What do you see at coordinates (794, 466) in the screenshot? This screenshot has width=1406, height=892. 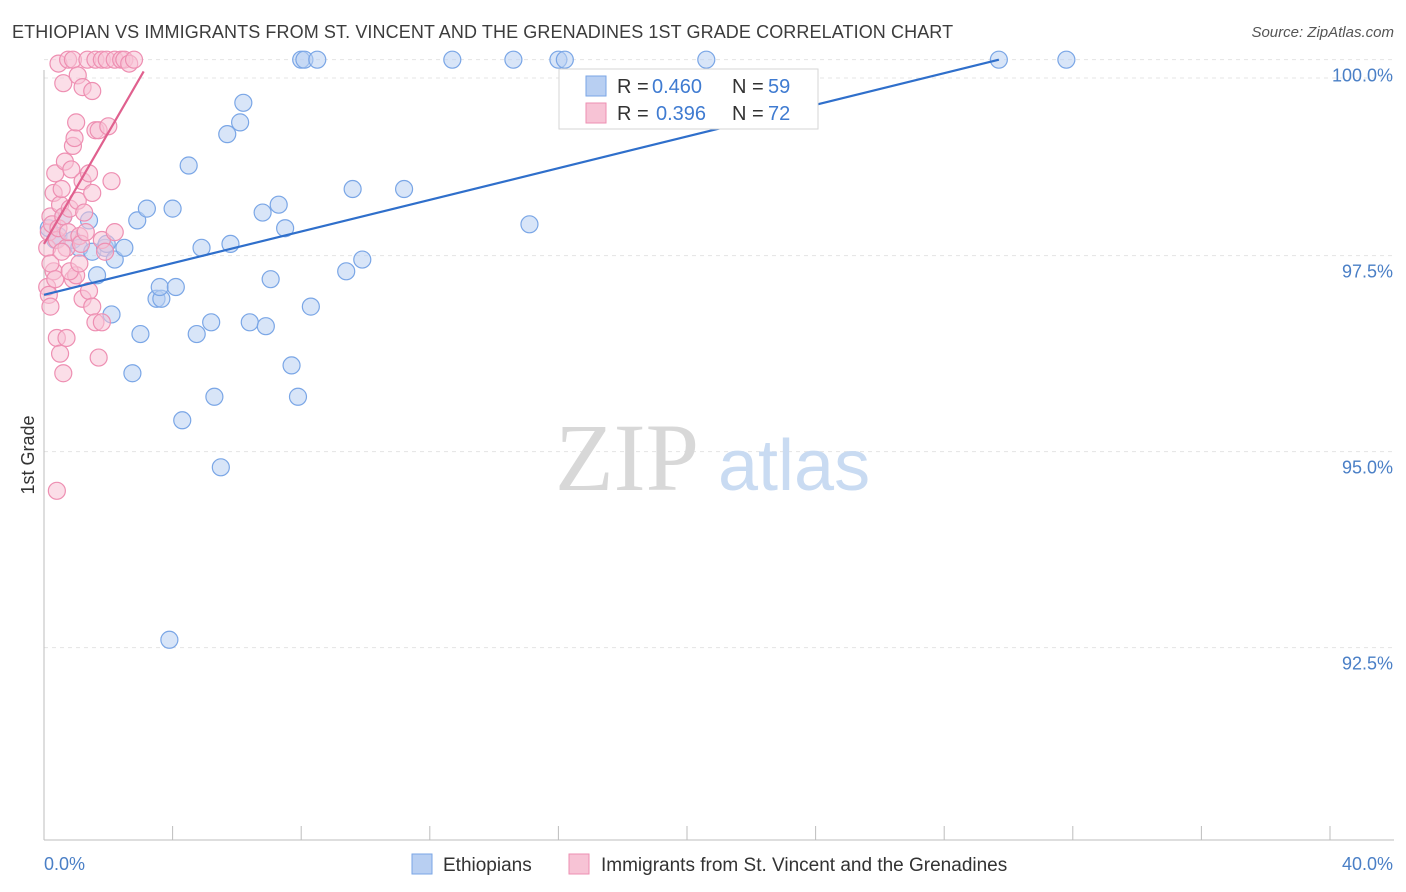 I see `watermark-atlas: atlas` at bounding box center [794, 466].